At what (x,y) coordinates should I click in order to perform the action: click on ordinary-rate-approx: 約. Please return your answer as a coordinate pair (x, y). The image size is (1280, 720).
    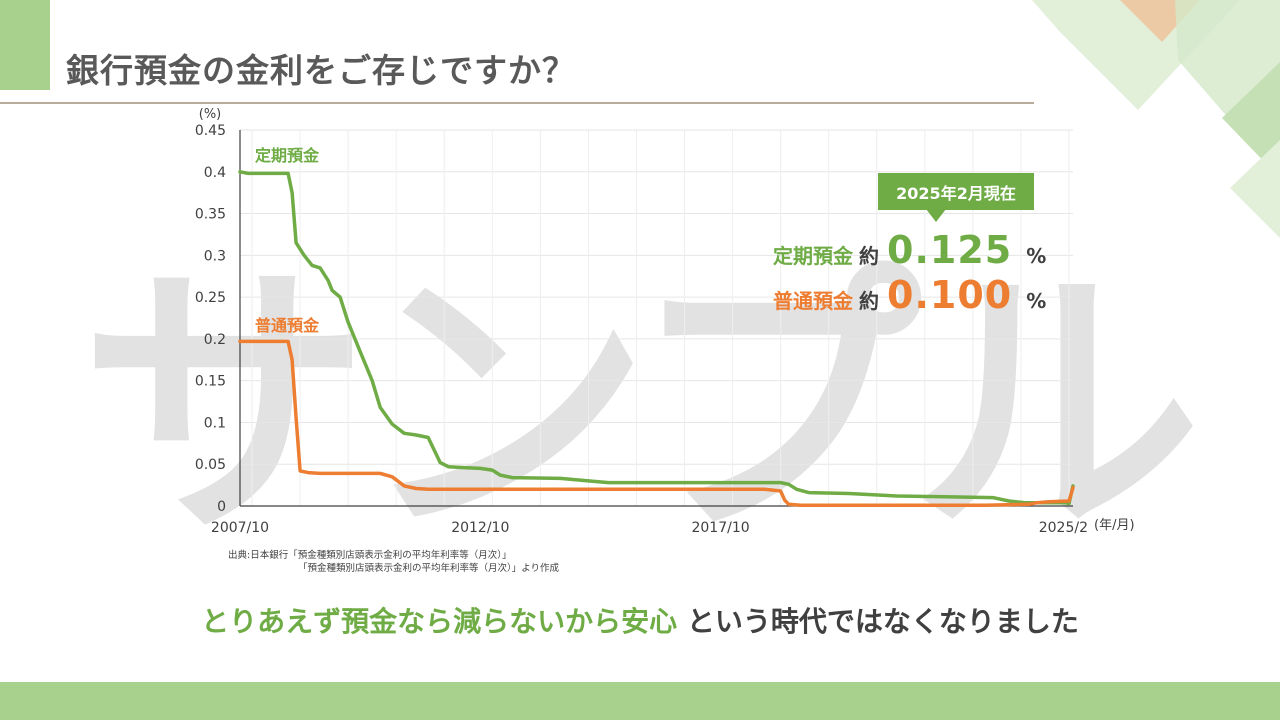
    Looking at the image, I should click on (869, 301).